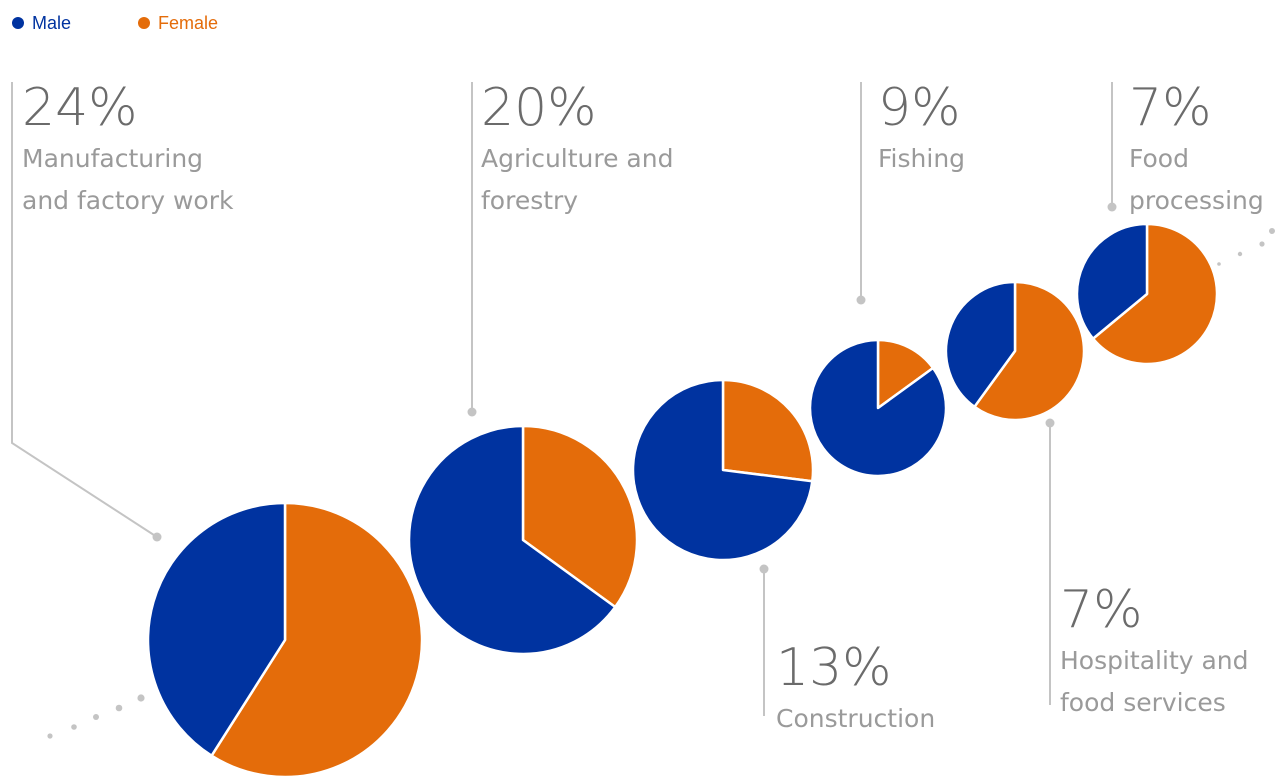  What do you see at coordinates (834, 668) in the screenshot?
I see `share-label-3: 13%` at bounding box center [834, 668].